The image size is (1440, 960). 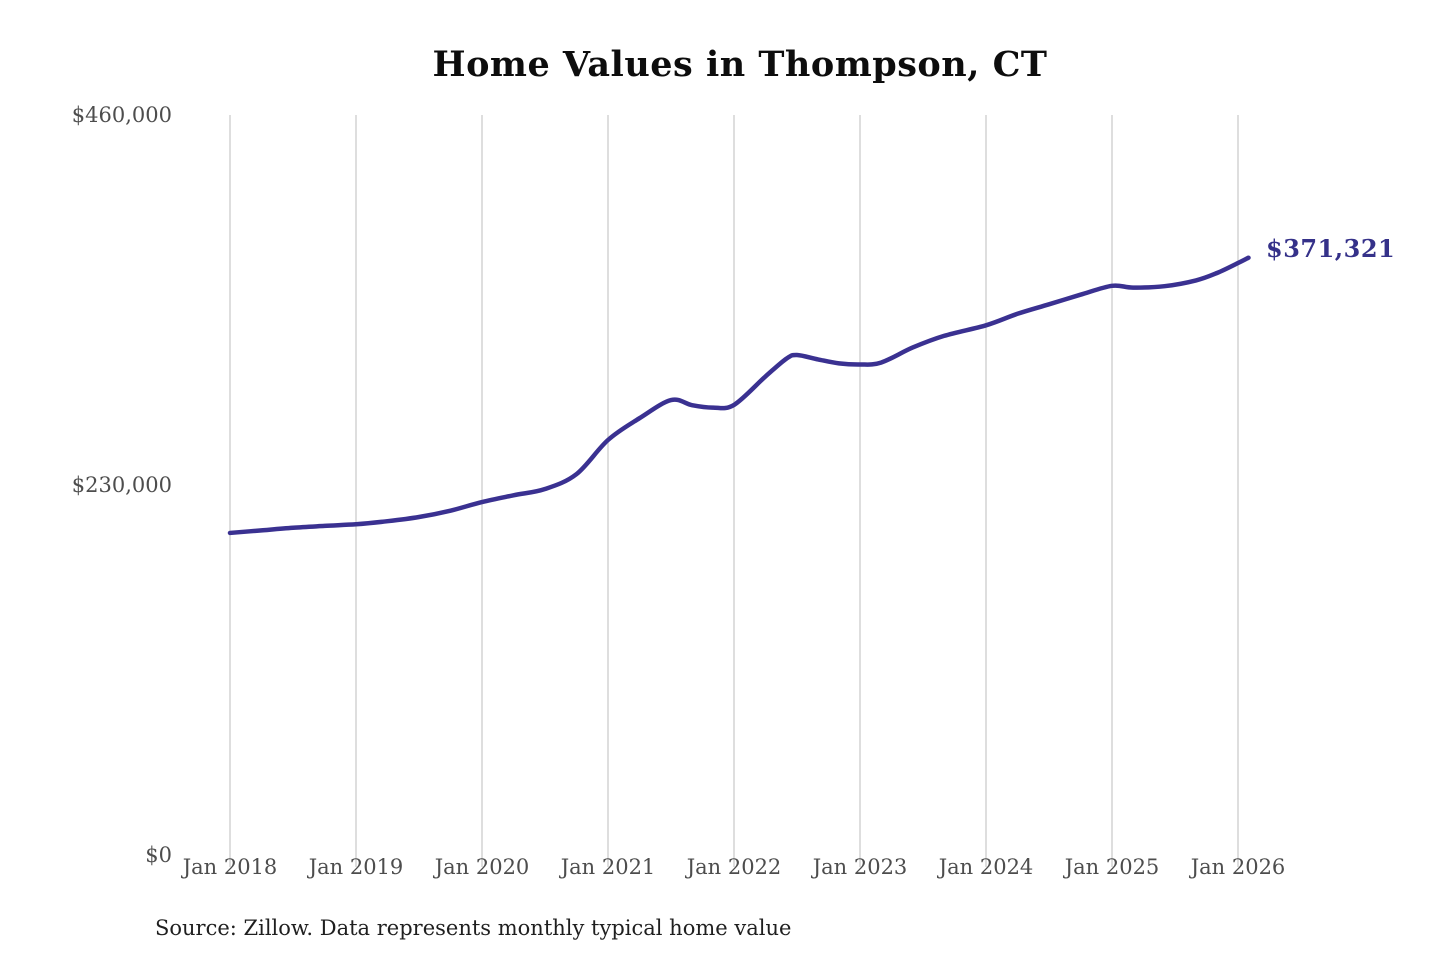 What do you see at coordinates (740, 64) in the screenshot?
I see `chart-title: Home Values in Thompson, CT` at bounding box center [740, 64].